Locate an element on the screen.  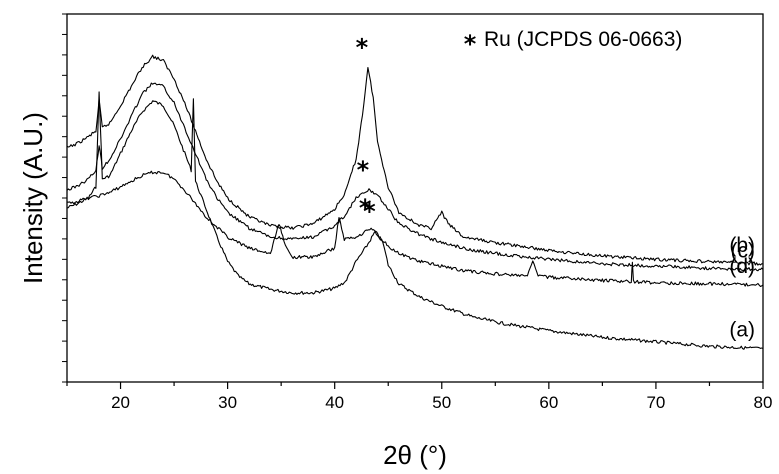
legend: * Ru (JCPDS 06-0663) is located at coordinates (573, 43).